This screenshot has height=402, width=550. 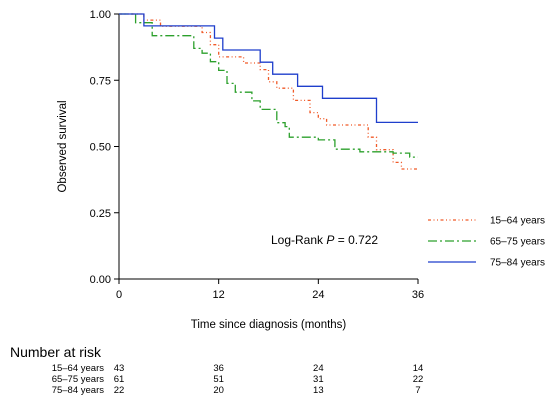 I want to click on log-rank-annotation: Log-Rank P = 0.722, so click(x=324, y=240).